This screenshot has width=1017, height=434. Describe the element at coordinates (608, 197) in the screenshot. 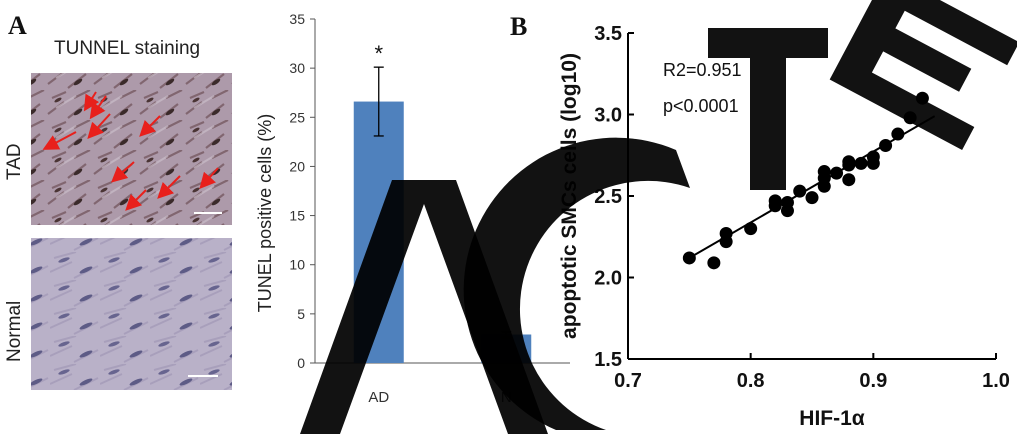

I see `scatter-y-tick-label: 2.5` at that location.